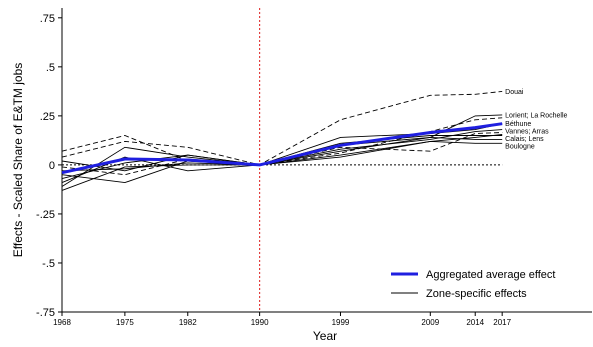 Image resolution: width=593 pixels, height=347 pixels. I want to click on x-tick-label: 1968, so click(62, 322).